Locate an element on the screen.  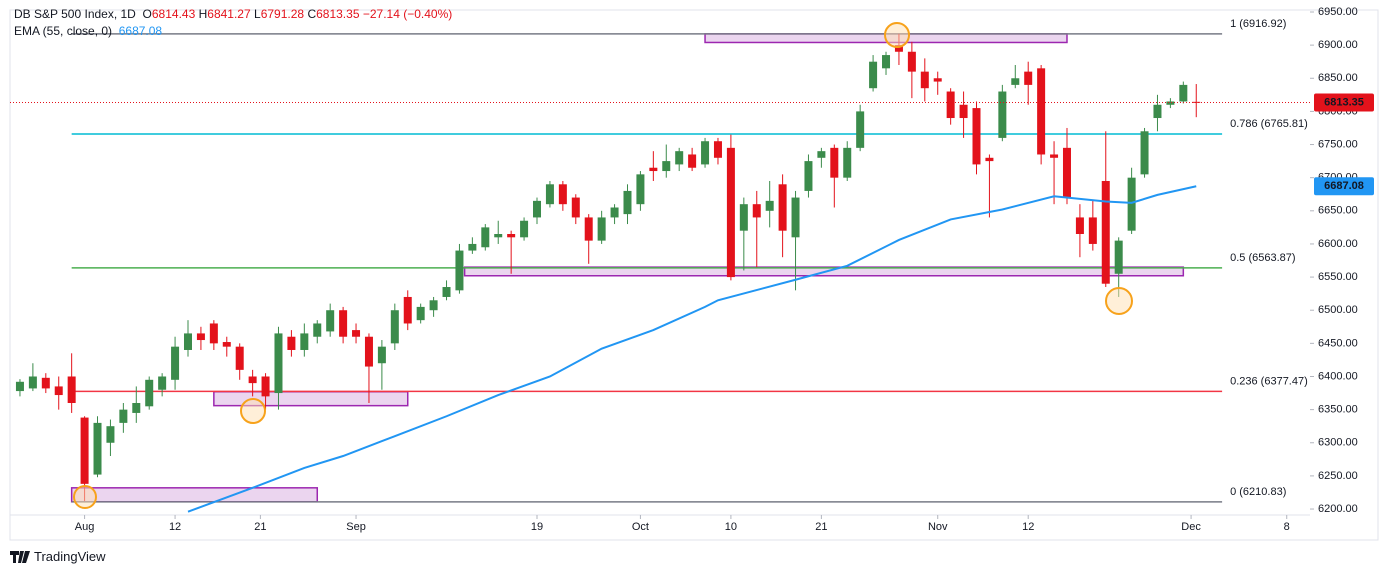
y-tick-label: 6400.00 is located at coordinates (1338, 376).